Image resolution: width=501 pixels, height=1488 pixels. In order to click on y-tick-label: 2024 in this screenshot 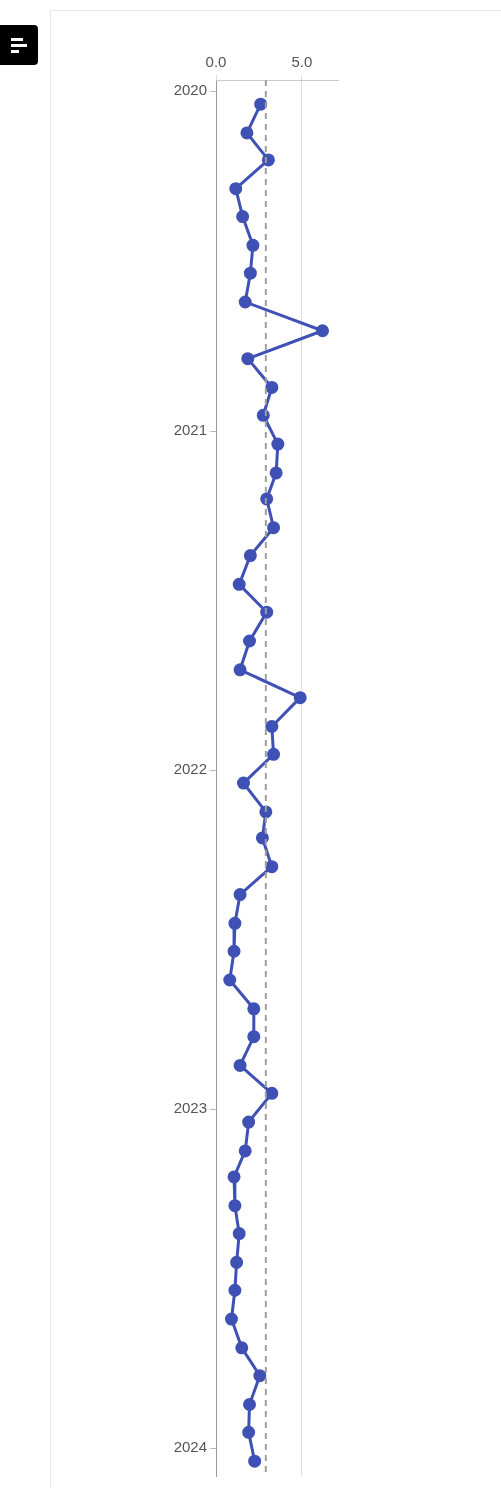, I will do `click(190, 1447)`.